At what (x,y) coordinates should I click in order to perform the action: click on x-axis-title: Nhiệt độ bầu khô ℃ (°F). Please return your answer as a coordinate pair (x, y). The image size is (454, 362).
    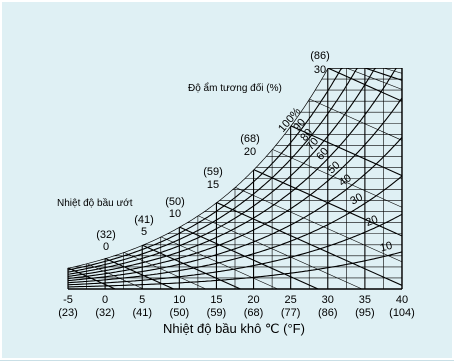
    Looking at the image, I should click on (234, 328).